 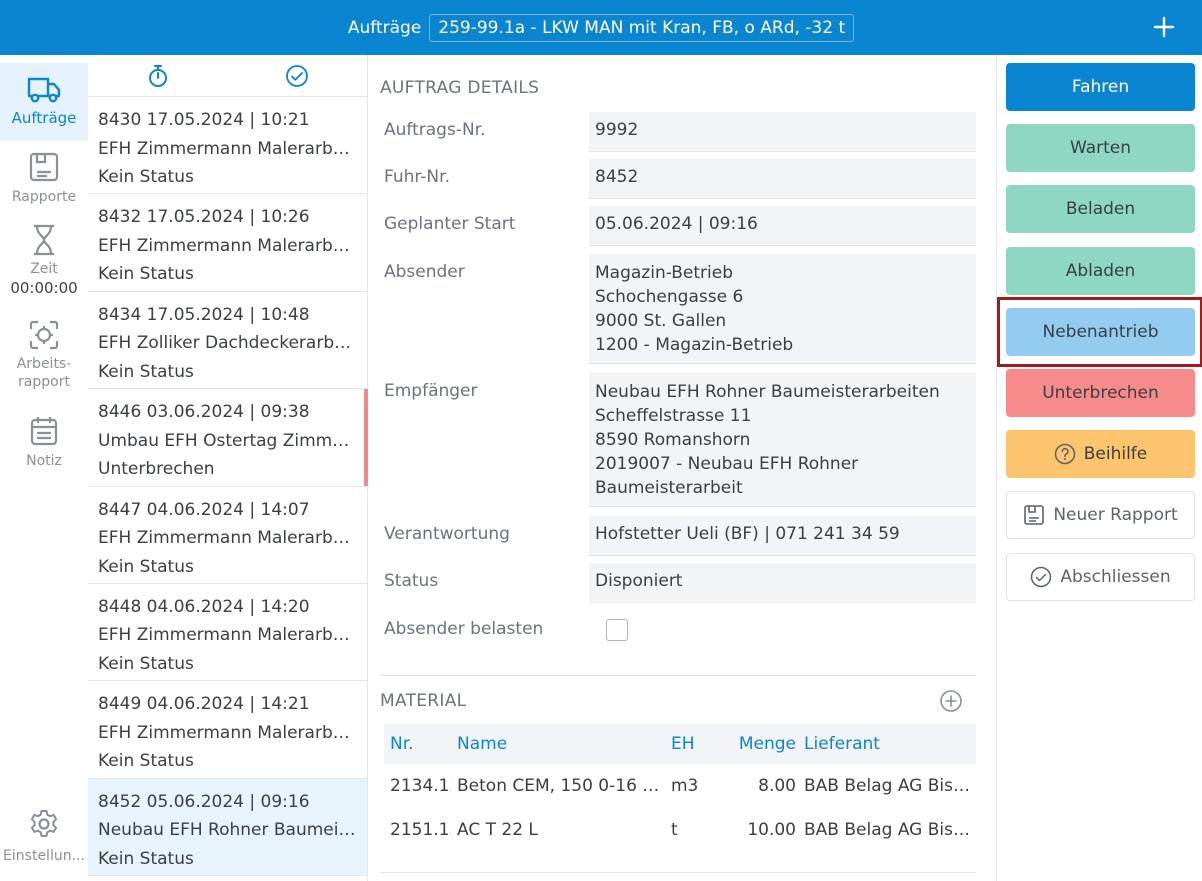 I want to click on truck-icon, so click(x=44, y=89).